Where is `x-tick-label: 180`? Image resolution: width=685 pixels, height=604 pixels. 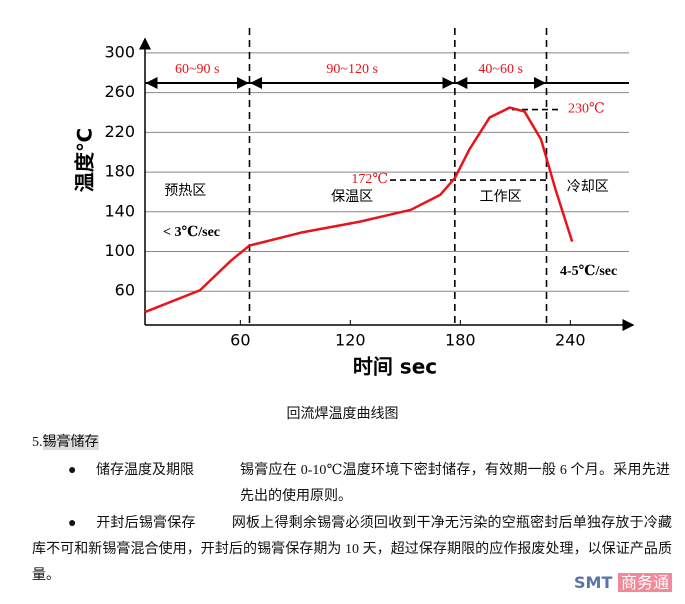 x-tick-label: 180 is located at coordinates (460, 340).